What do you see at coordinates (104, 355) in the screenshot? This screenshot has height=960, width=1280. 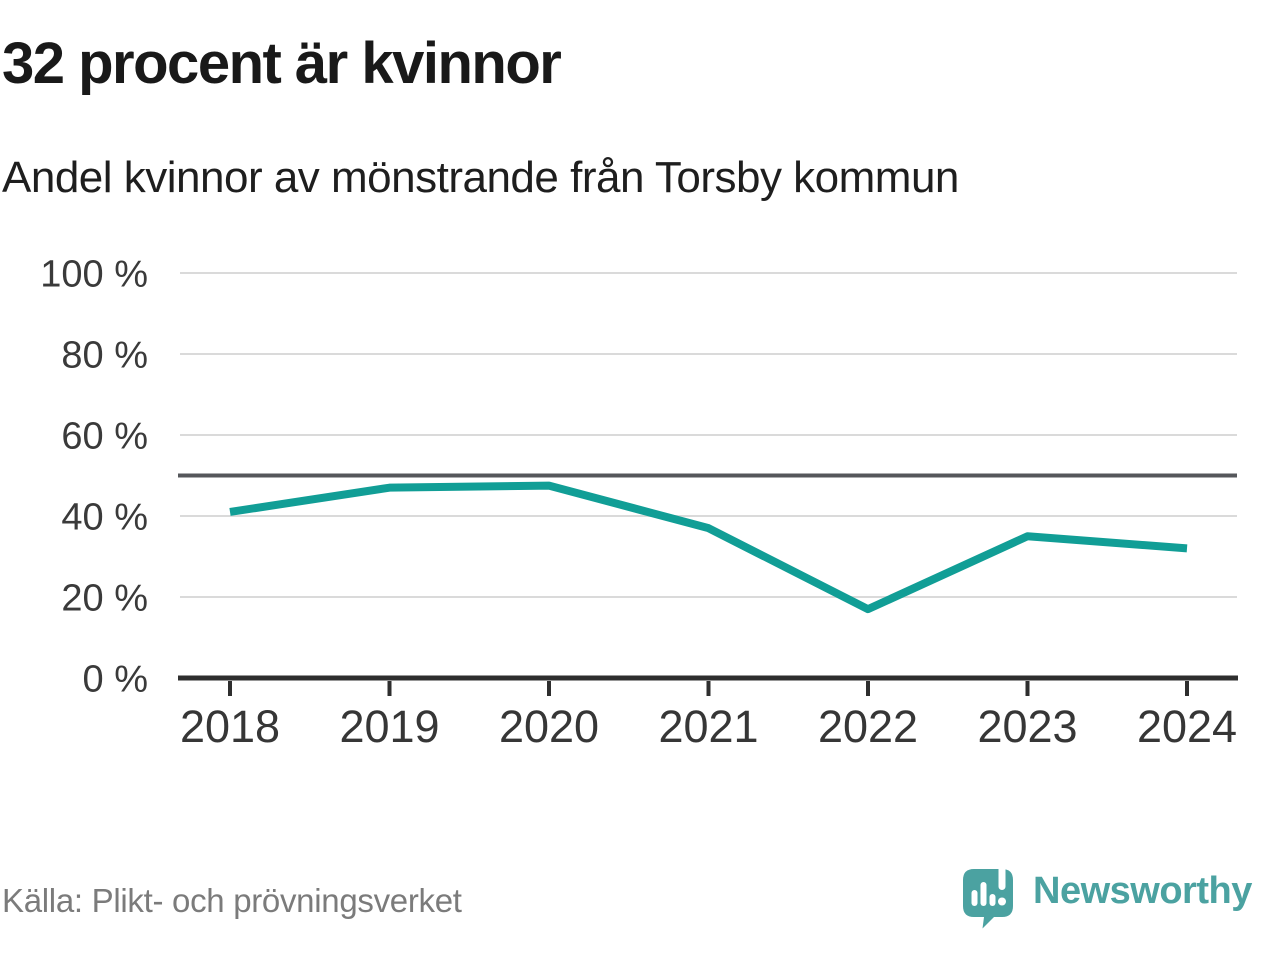 I see `y-tick-label: 80 %` at bounding box center [104, 355].